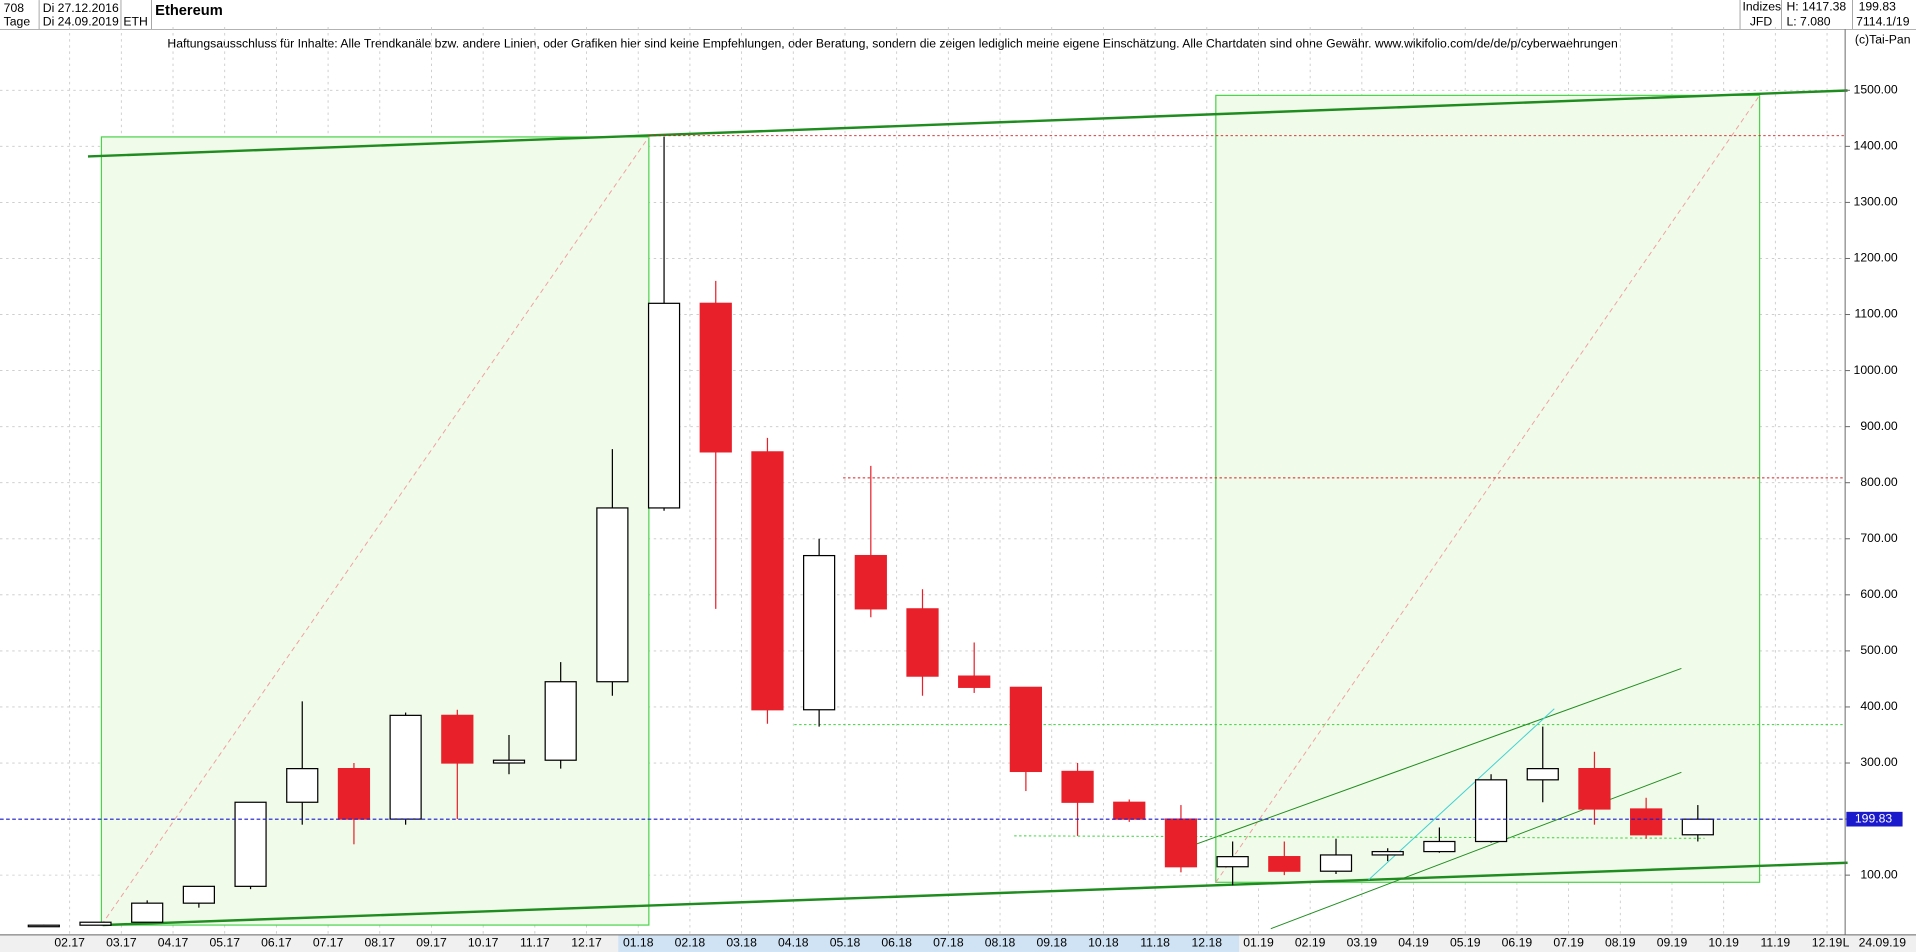 This screenshot has height=952, width=1916. Describe the element at coordinates (1362, 943) in the screenshot. I see `x-tick-label: 03.19` at that location.